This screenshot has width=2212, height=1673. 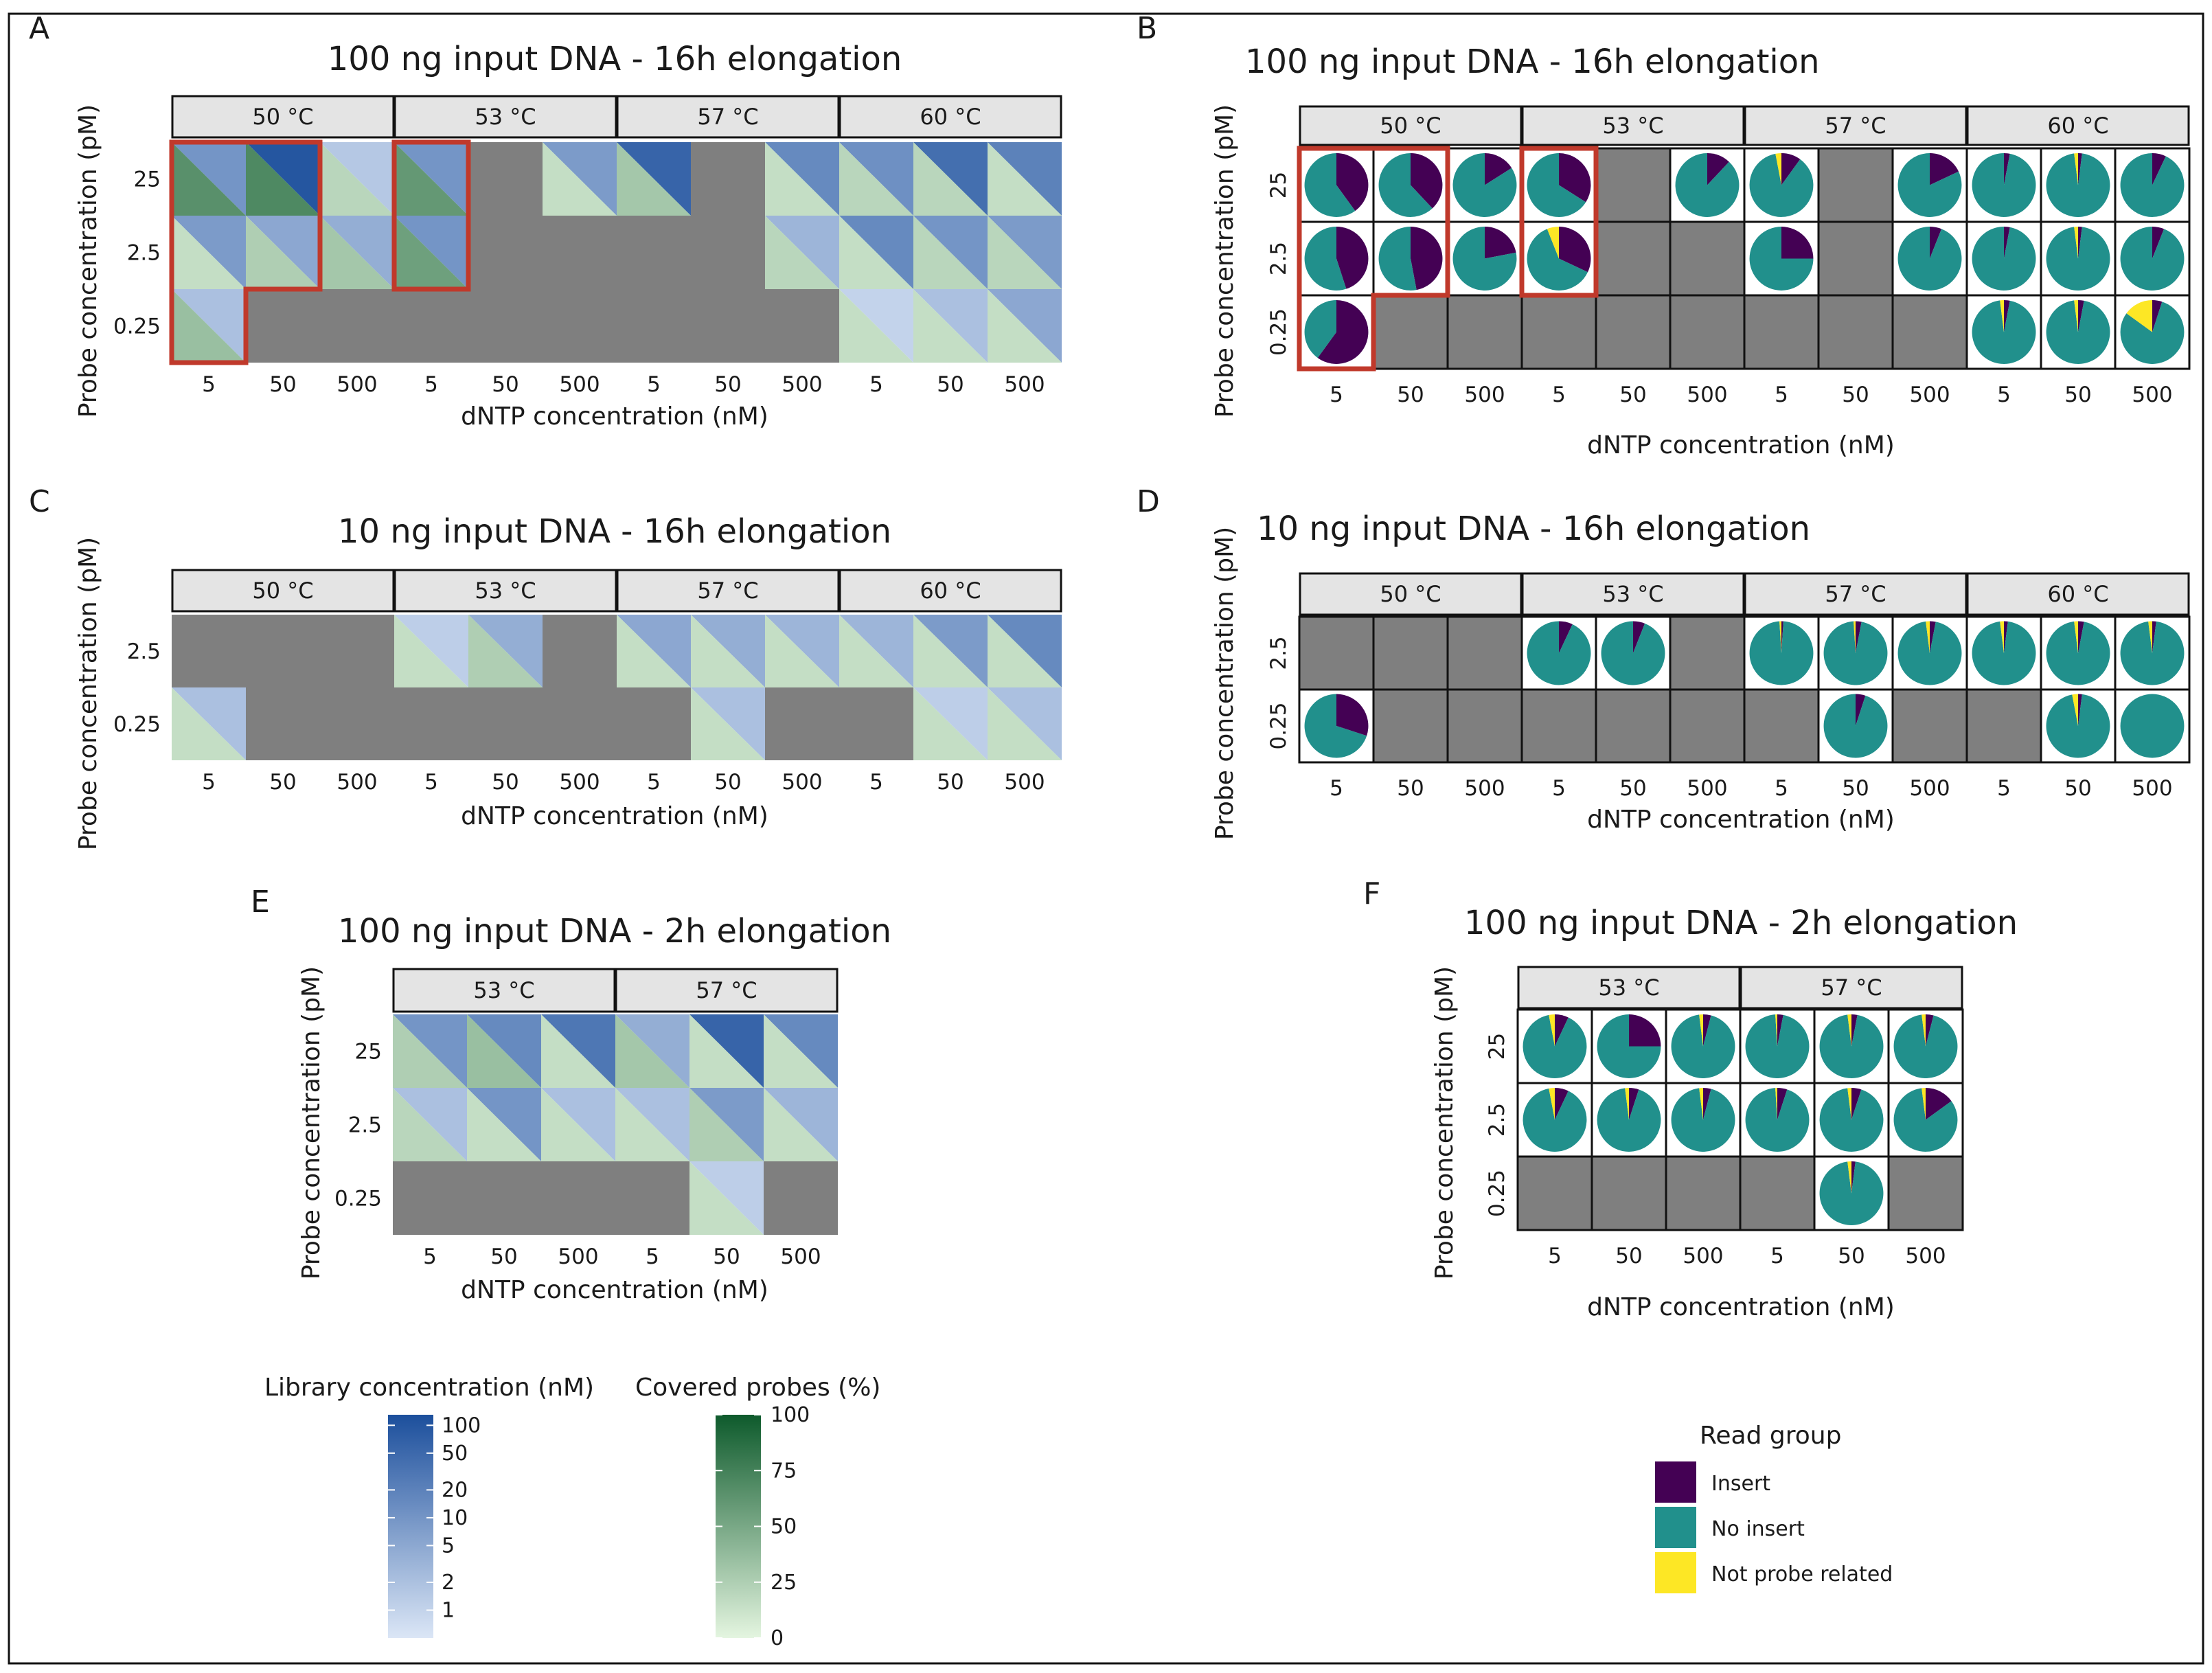 I want to click on panel-f-x-tick-label: 5, so click(x=1555, y=1256).